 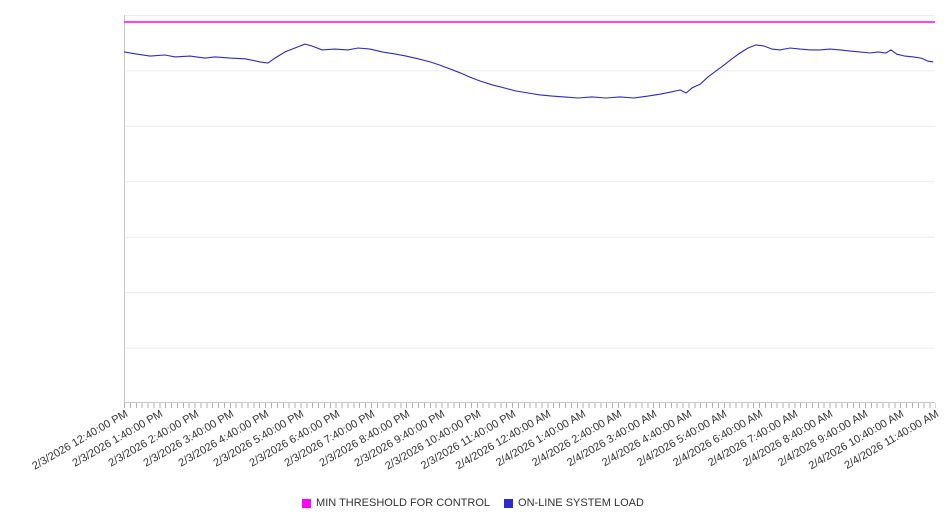 What do you see at coordinates (307, 503) in the screenshot?
I see `legend-swatch-min-threshold-icon` at bounding box center [307, 503].